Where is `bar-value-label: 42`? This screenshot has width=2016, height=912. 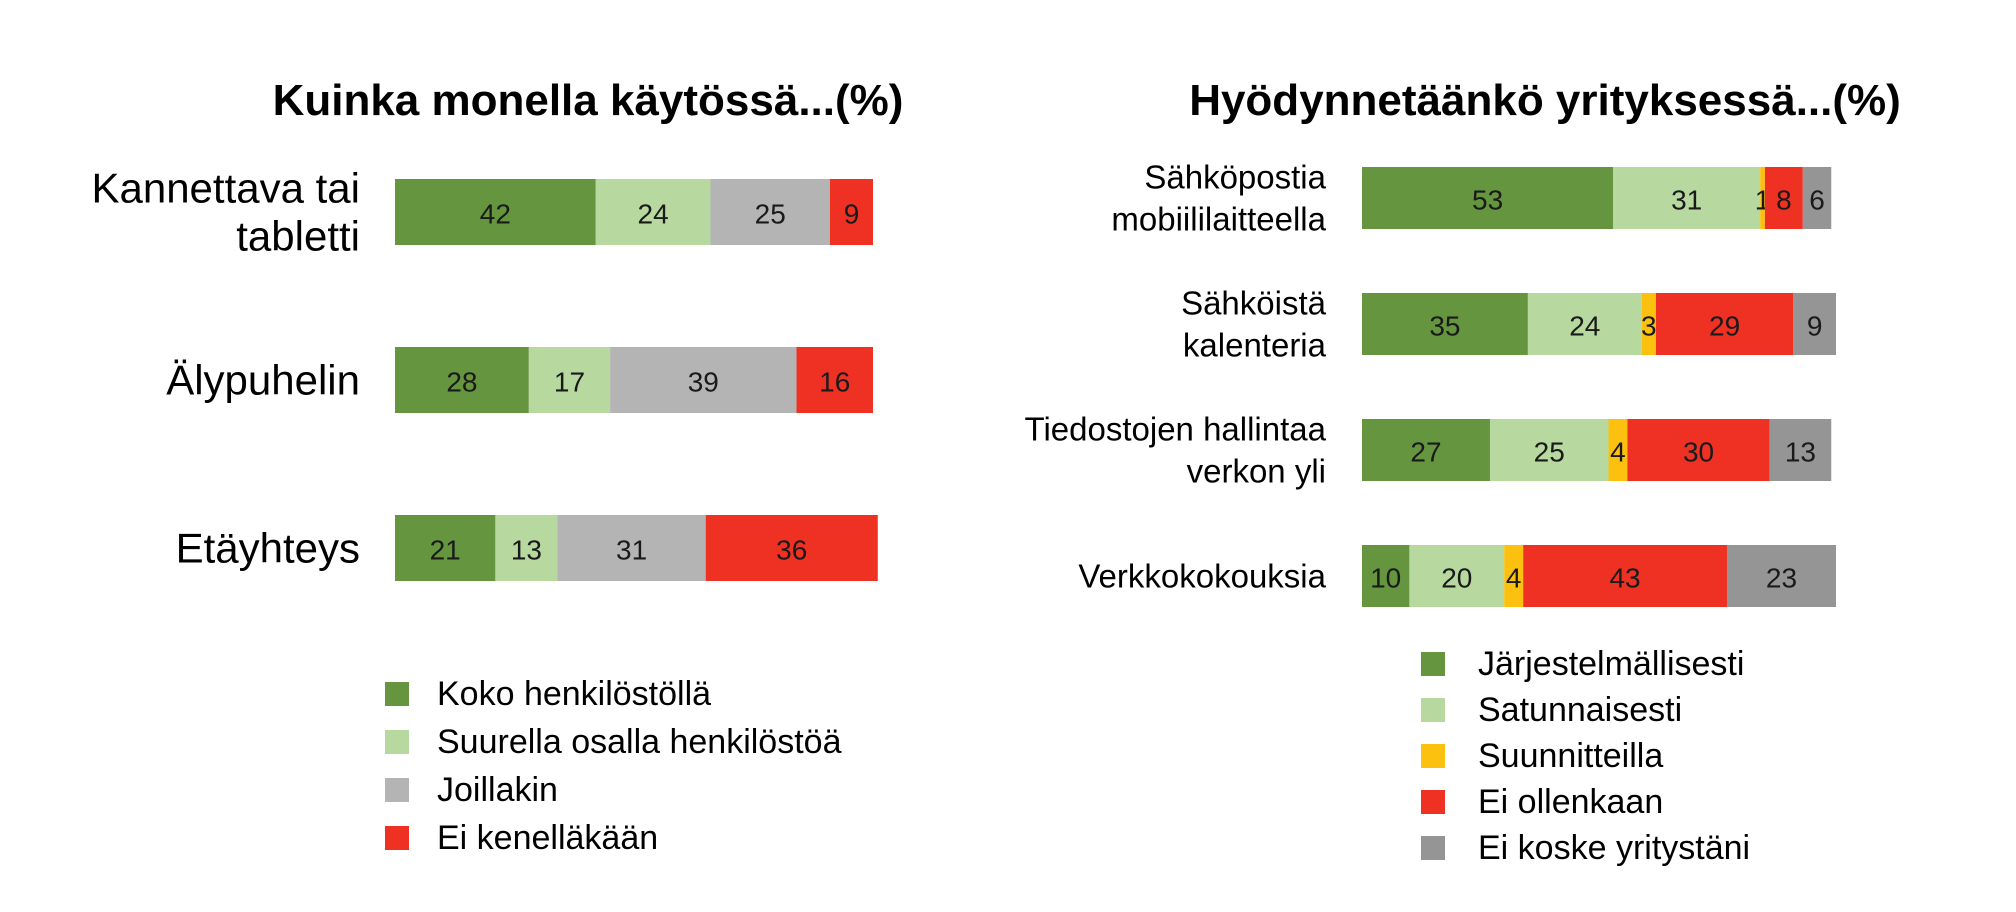
bar-value-label: 42 is located at coordinates (495, 214).